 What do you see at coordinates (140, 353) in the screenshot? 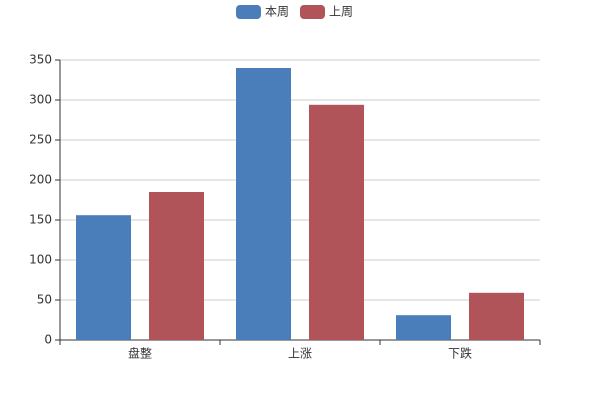
I see `x-tick-label: 盘整` at bounding box center [140, 353].